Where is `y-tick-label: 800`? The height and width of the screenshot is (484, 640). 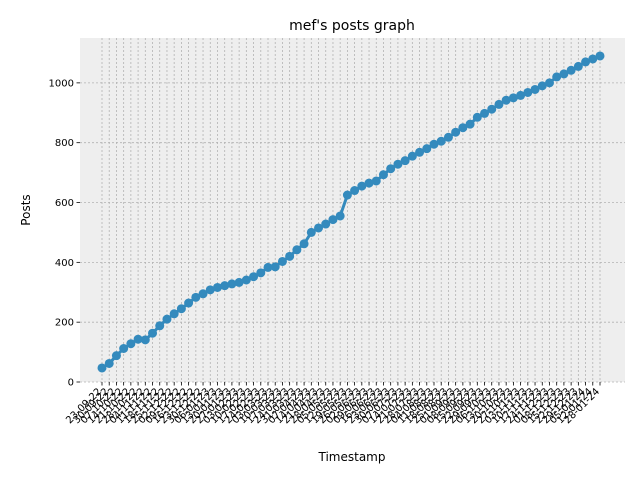 y-tick-label: 800 is located at coordinates (64, 143).